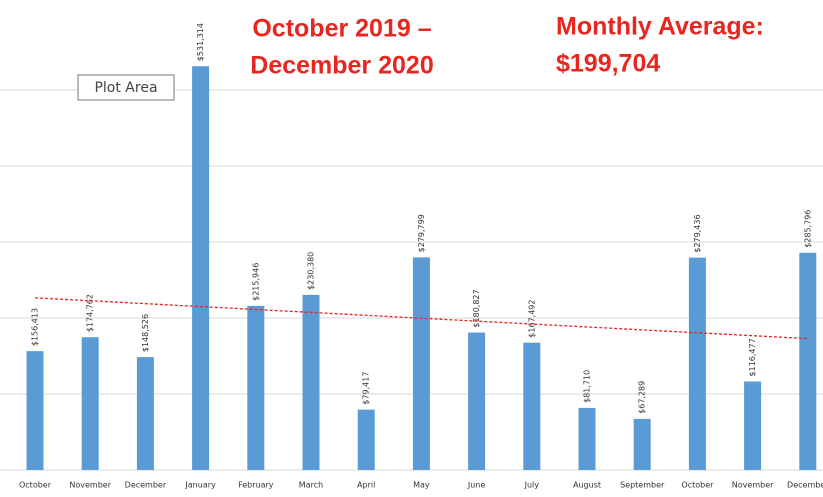  Describe the element at coordinates (200, 485) in the screenshot. I see `x-tick-label: January` at that location.